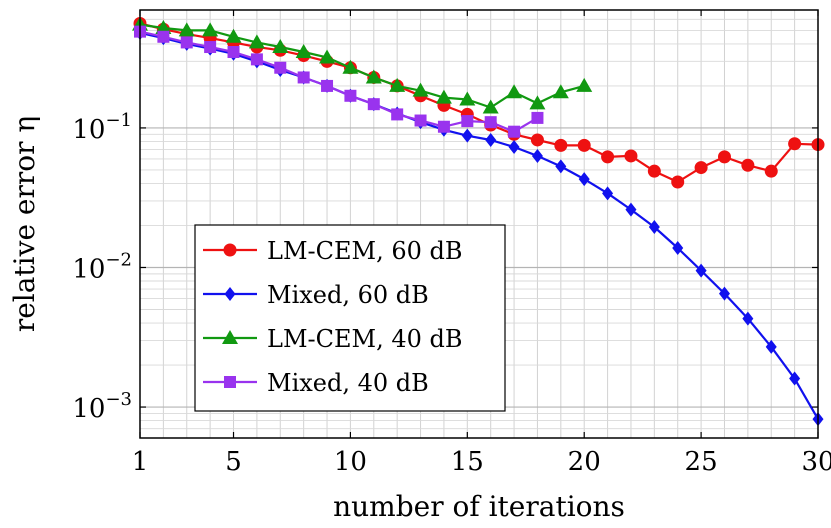 Image resolution: width=831 pixels, height=528 pixels. What do you see at coordinates (102, 266) in the screenshot?
I see `y-tick-label: 10⁻²` at bounding box center [102, 266].